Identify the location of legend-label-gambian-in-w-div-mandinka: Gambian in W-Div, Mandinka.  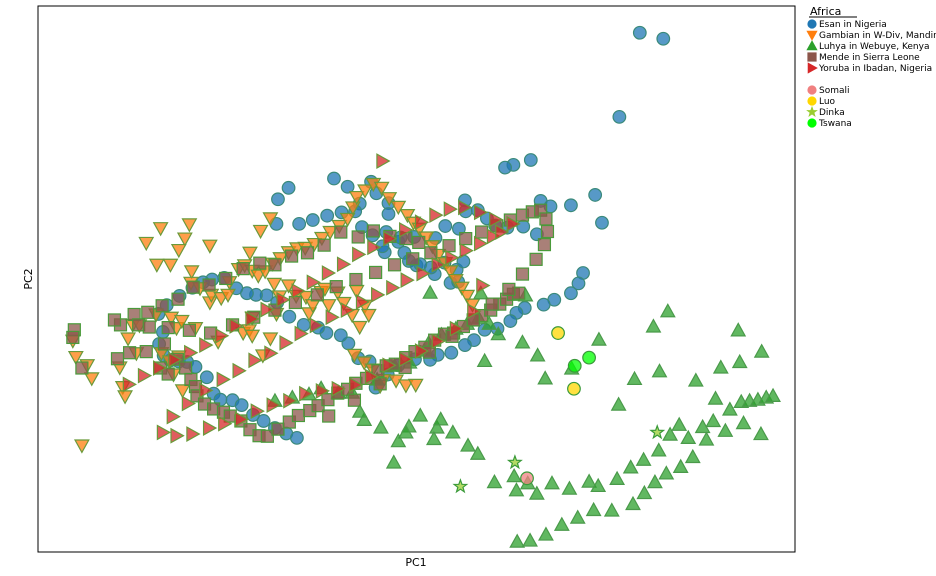
(877, 36).